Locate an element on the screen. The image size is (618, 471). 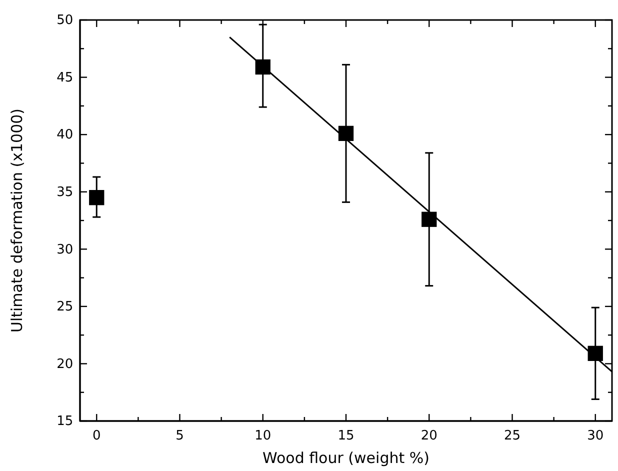
y-tick-label: 30 is located at coordinates (65, 250).